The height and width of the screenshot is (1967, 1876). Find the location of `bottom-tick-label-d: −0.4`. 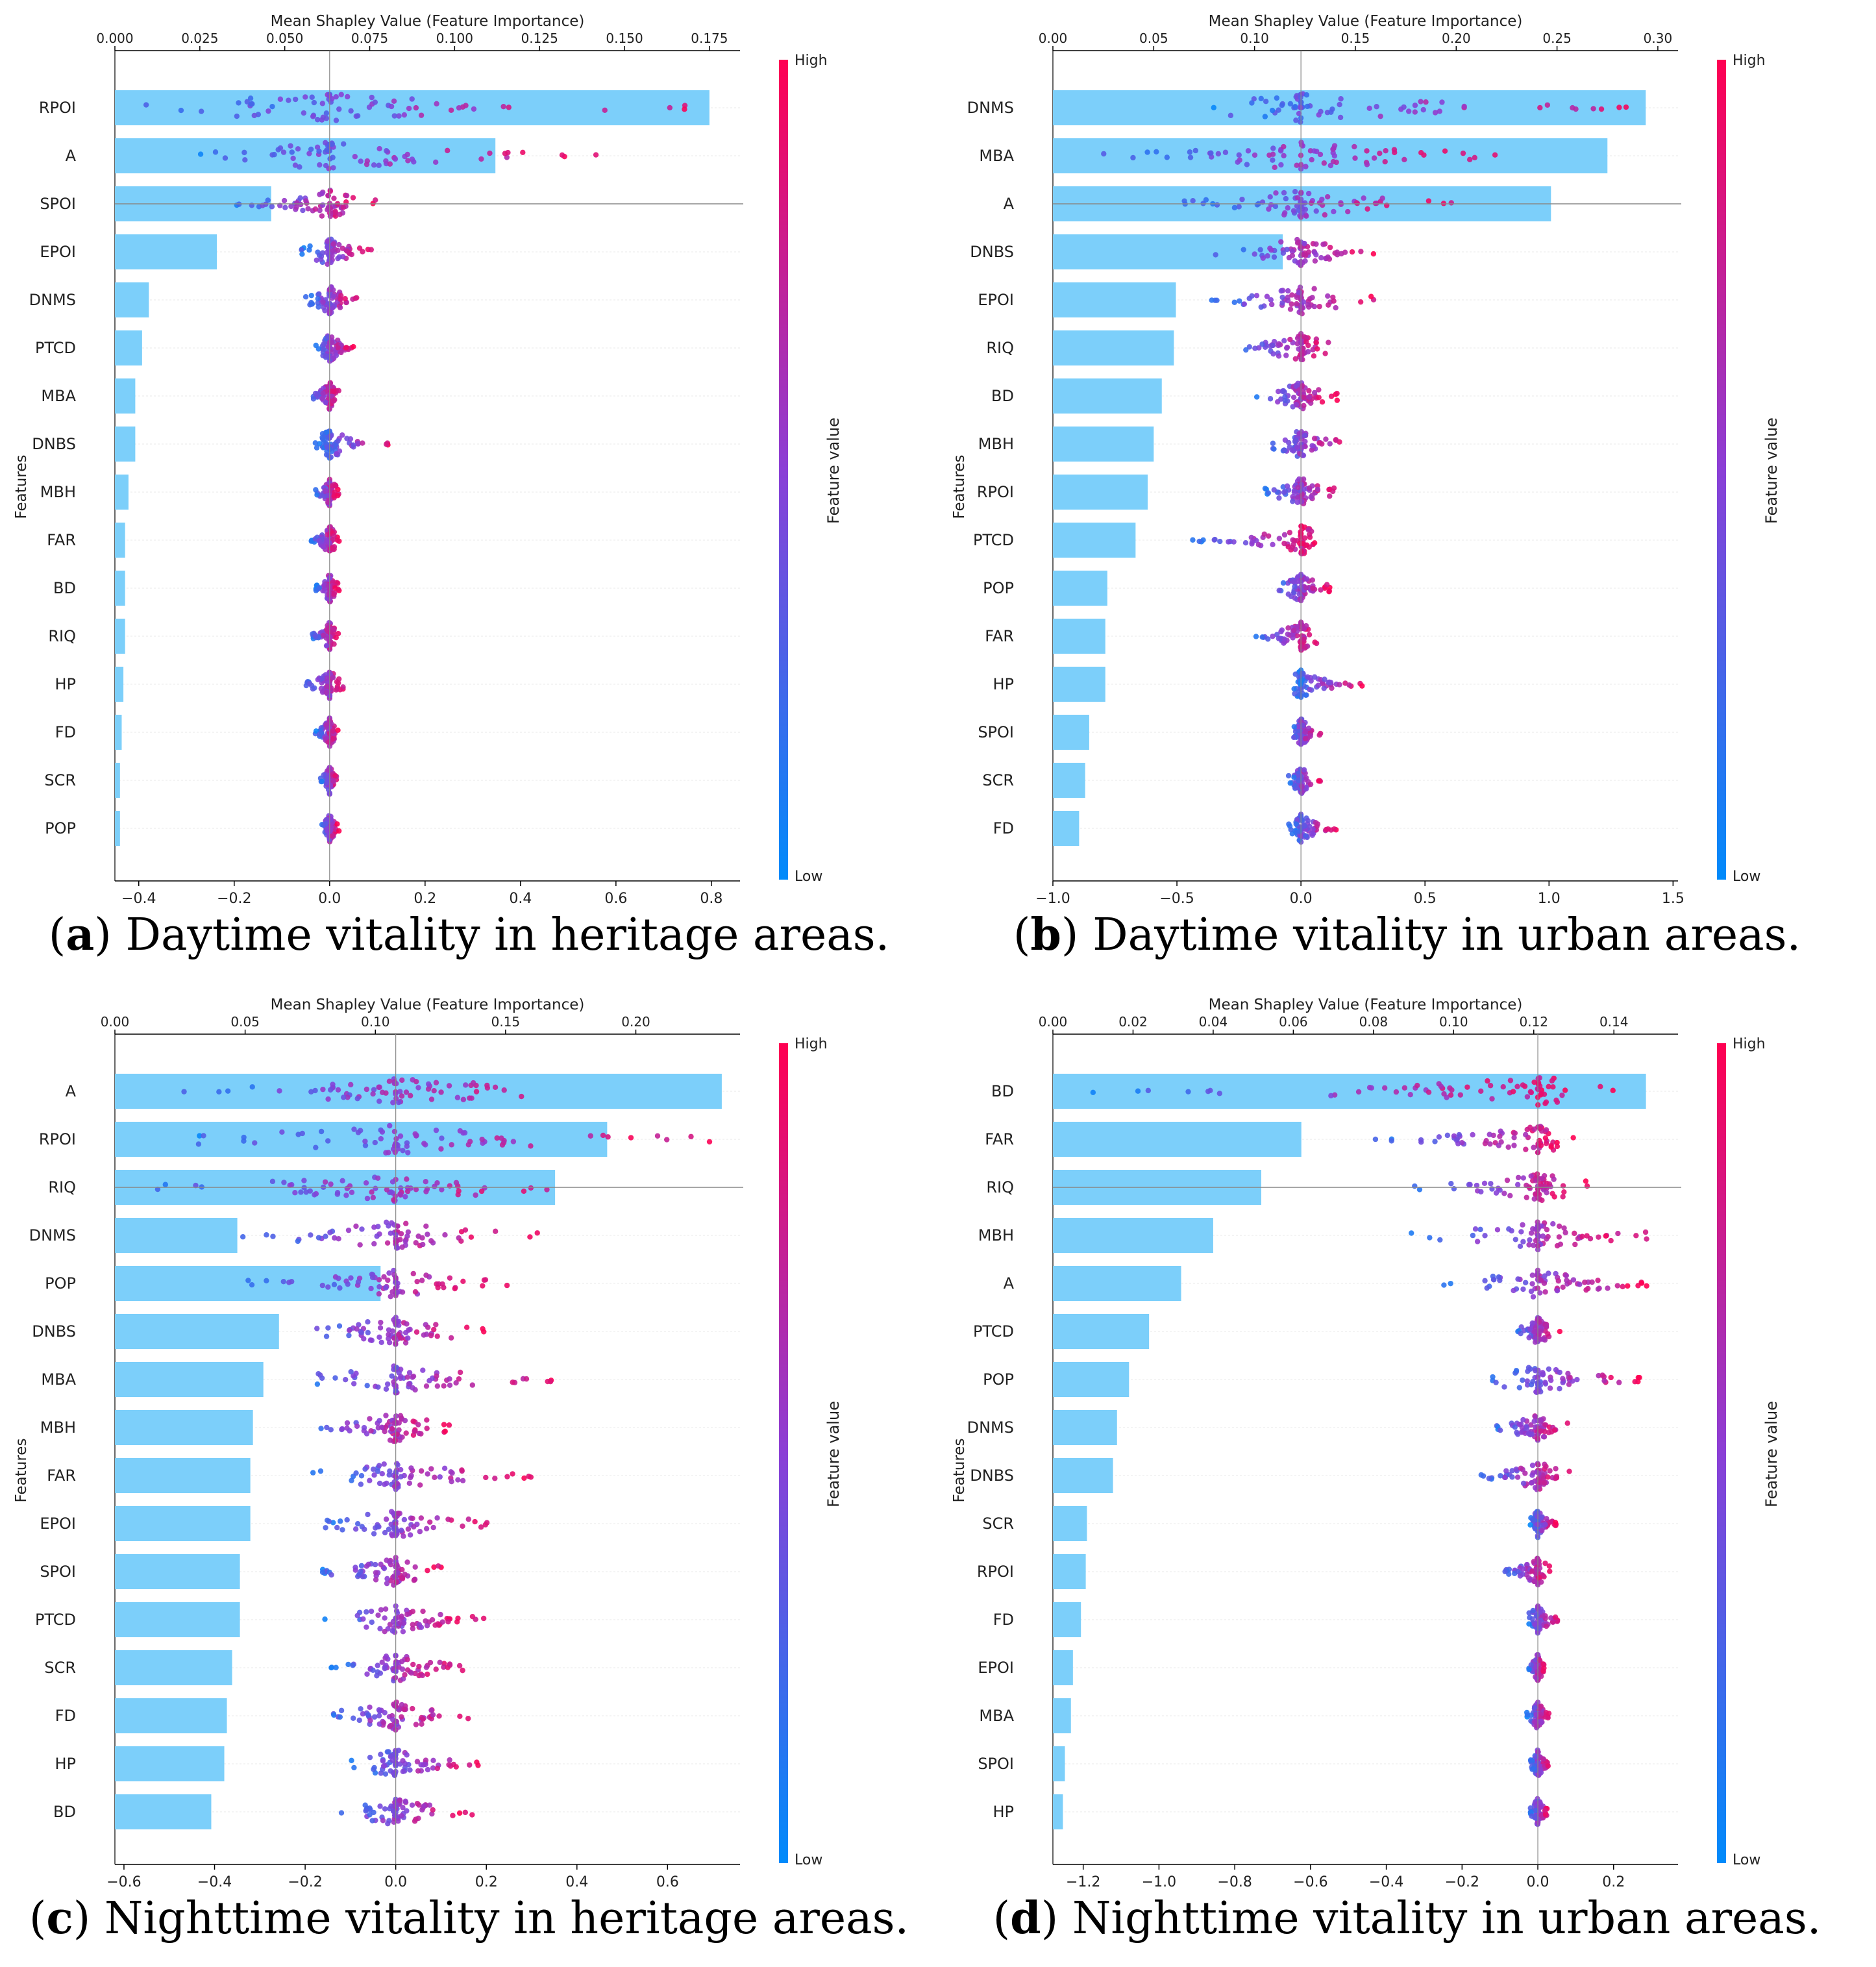

bottom-tick-label-d: −0.4 is located at coordinates (1386, 1882).